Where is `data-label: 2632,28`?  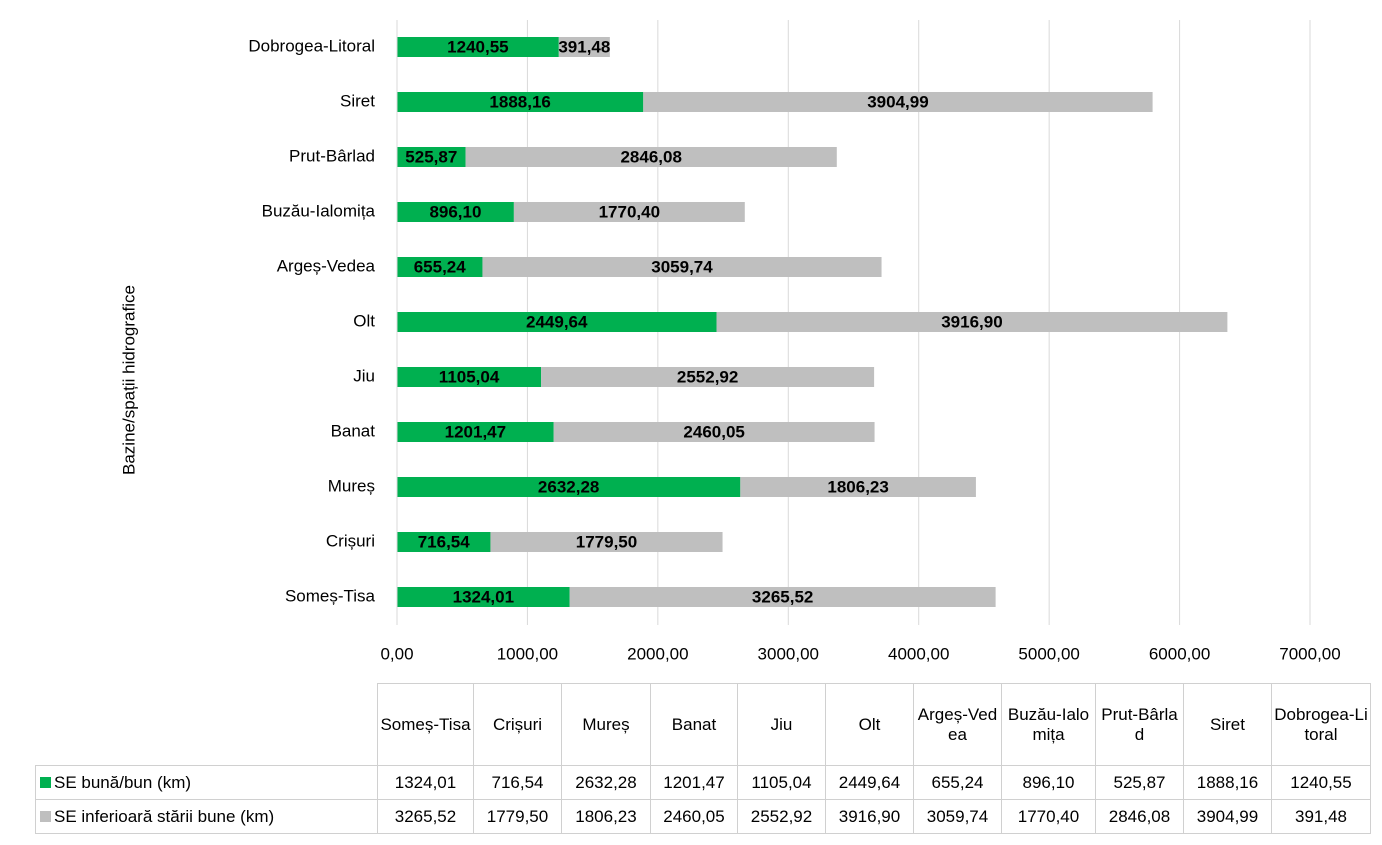 data-label: 2632,28 is located at coordinates (568, 486).